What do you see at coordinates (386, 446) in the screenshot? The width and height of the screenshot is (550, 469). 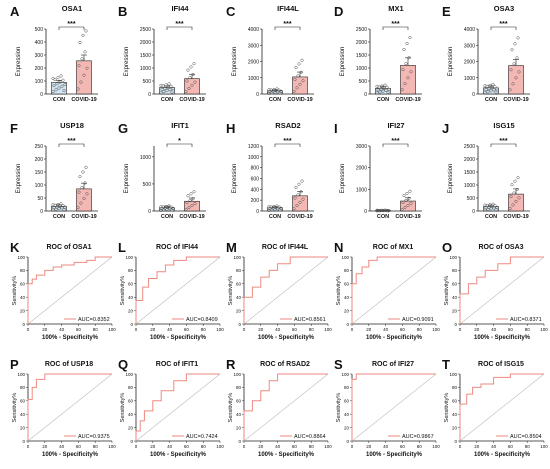 I see `x-tick-label: 40` at bounding box center [386, 446].